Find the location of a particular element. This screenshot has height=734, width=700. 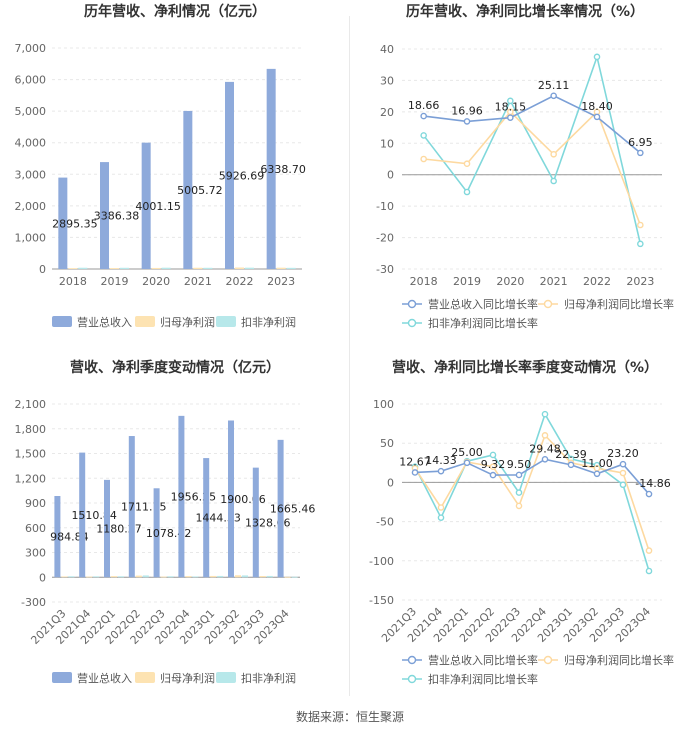

data-source-note: 数据来源：恒生聚源 is located at coordinates (349, 717).